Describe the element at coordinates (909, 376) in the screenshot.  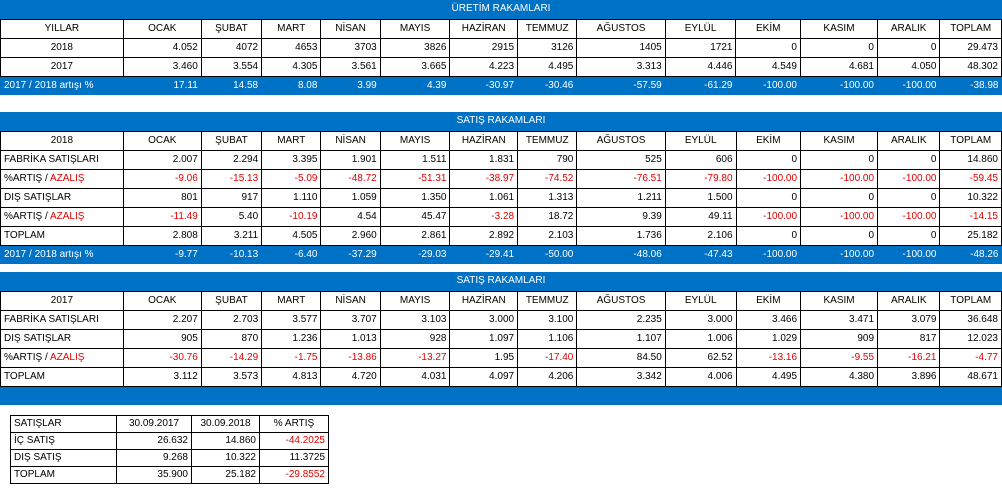
I see `table-cell: 3.896` at that location.